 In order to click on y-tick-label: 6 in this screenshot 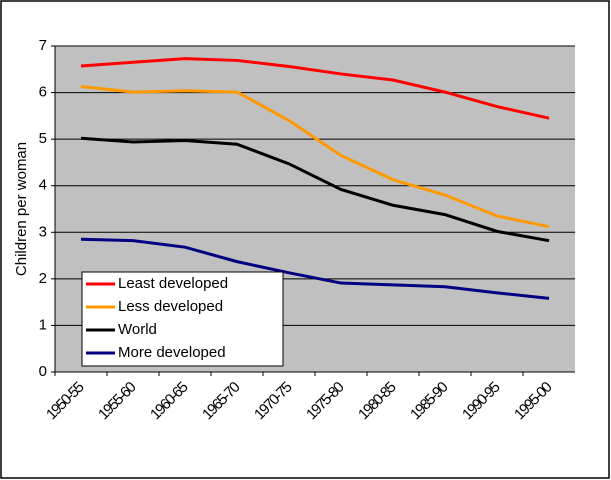, I will do `click(43, 92)`.